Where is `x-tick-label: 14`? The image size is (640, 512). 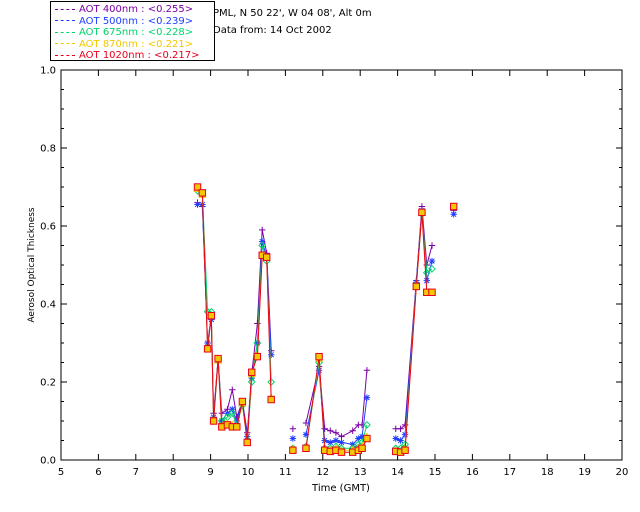
x-tick-label: 14 is located at coordinates (397, 472).